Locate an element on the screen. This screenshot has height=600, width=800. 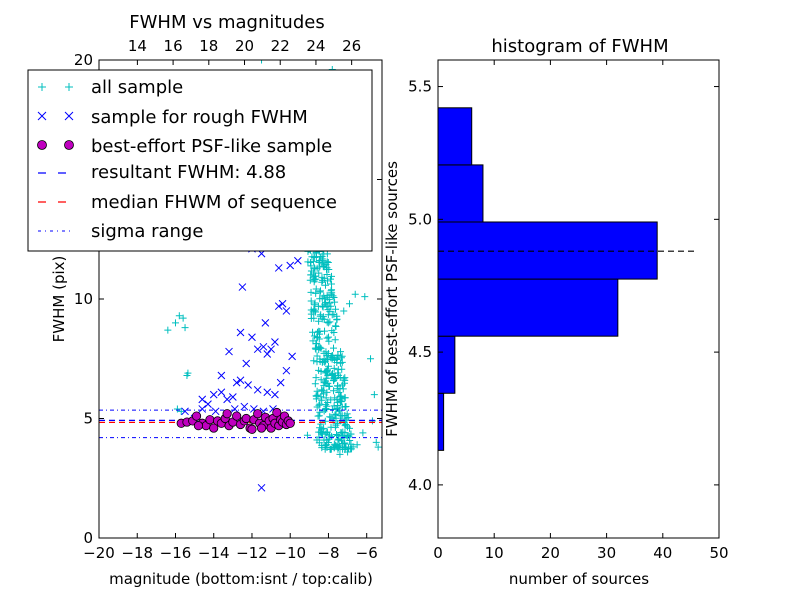
x-tick-label: −16 is located at coordinates (176, 553).